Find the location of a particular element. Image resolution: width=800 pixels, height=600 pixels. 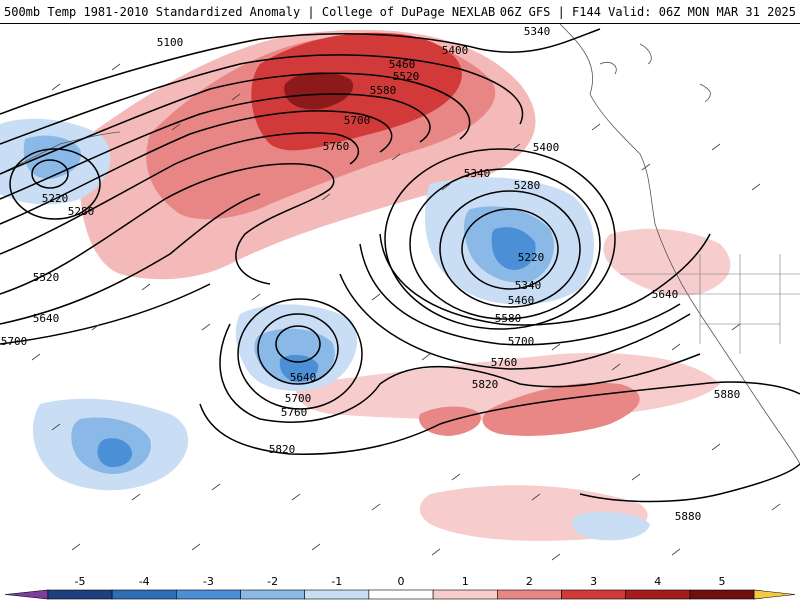

contour-5580-east is located at coordinates (520, 294).